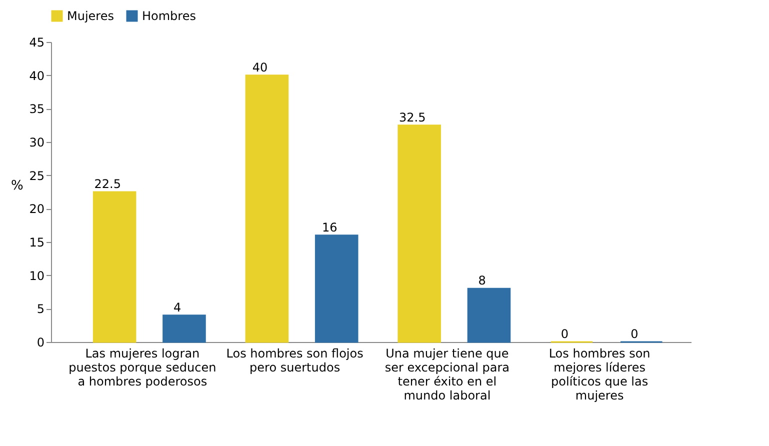 Image resolution: width=769 pixels, height=446 pixels. I want to click on y-tick-label: 5, so click(40, 309).